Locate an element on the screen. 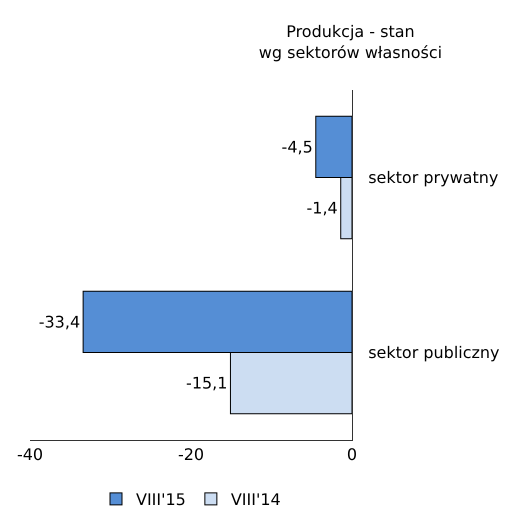  data-label: -33,4 is located at coordinates (59, 322).